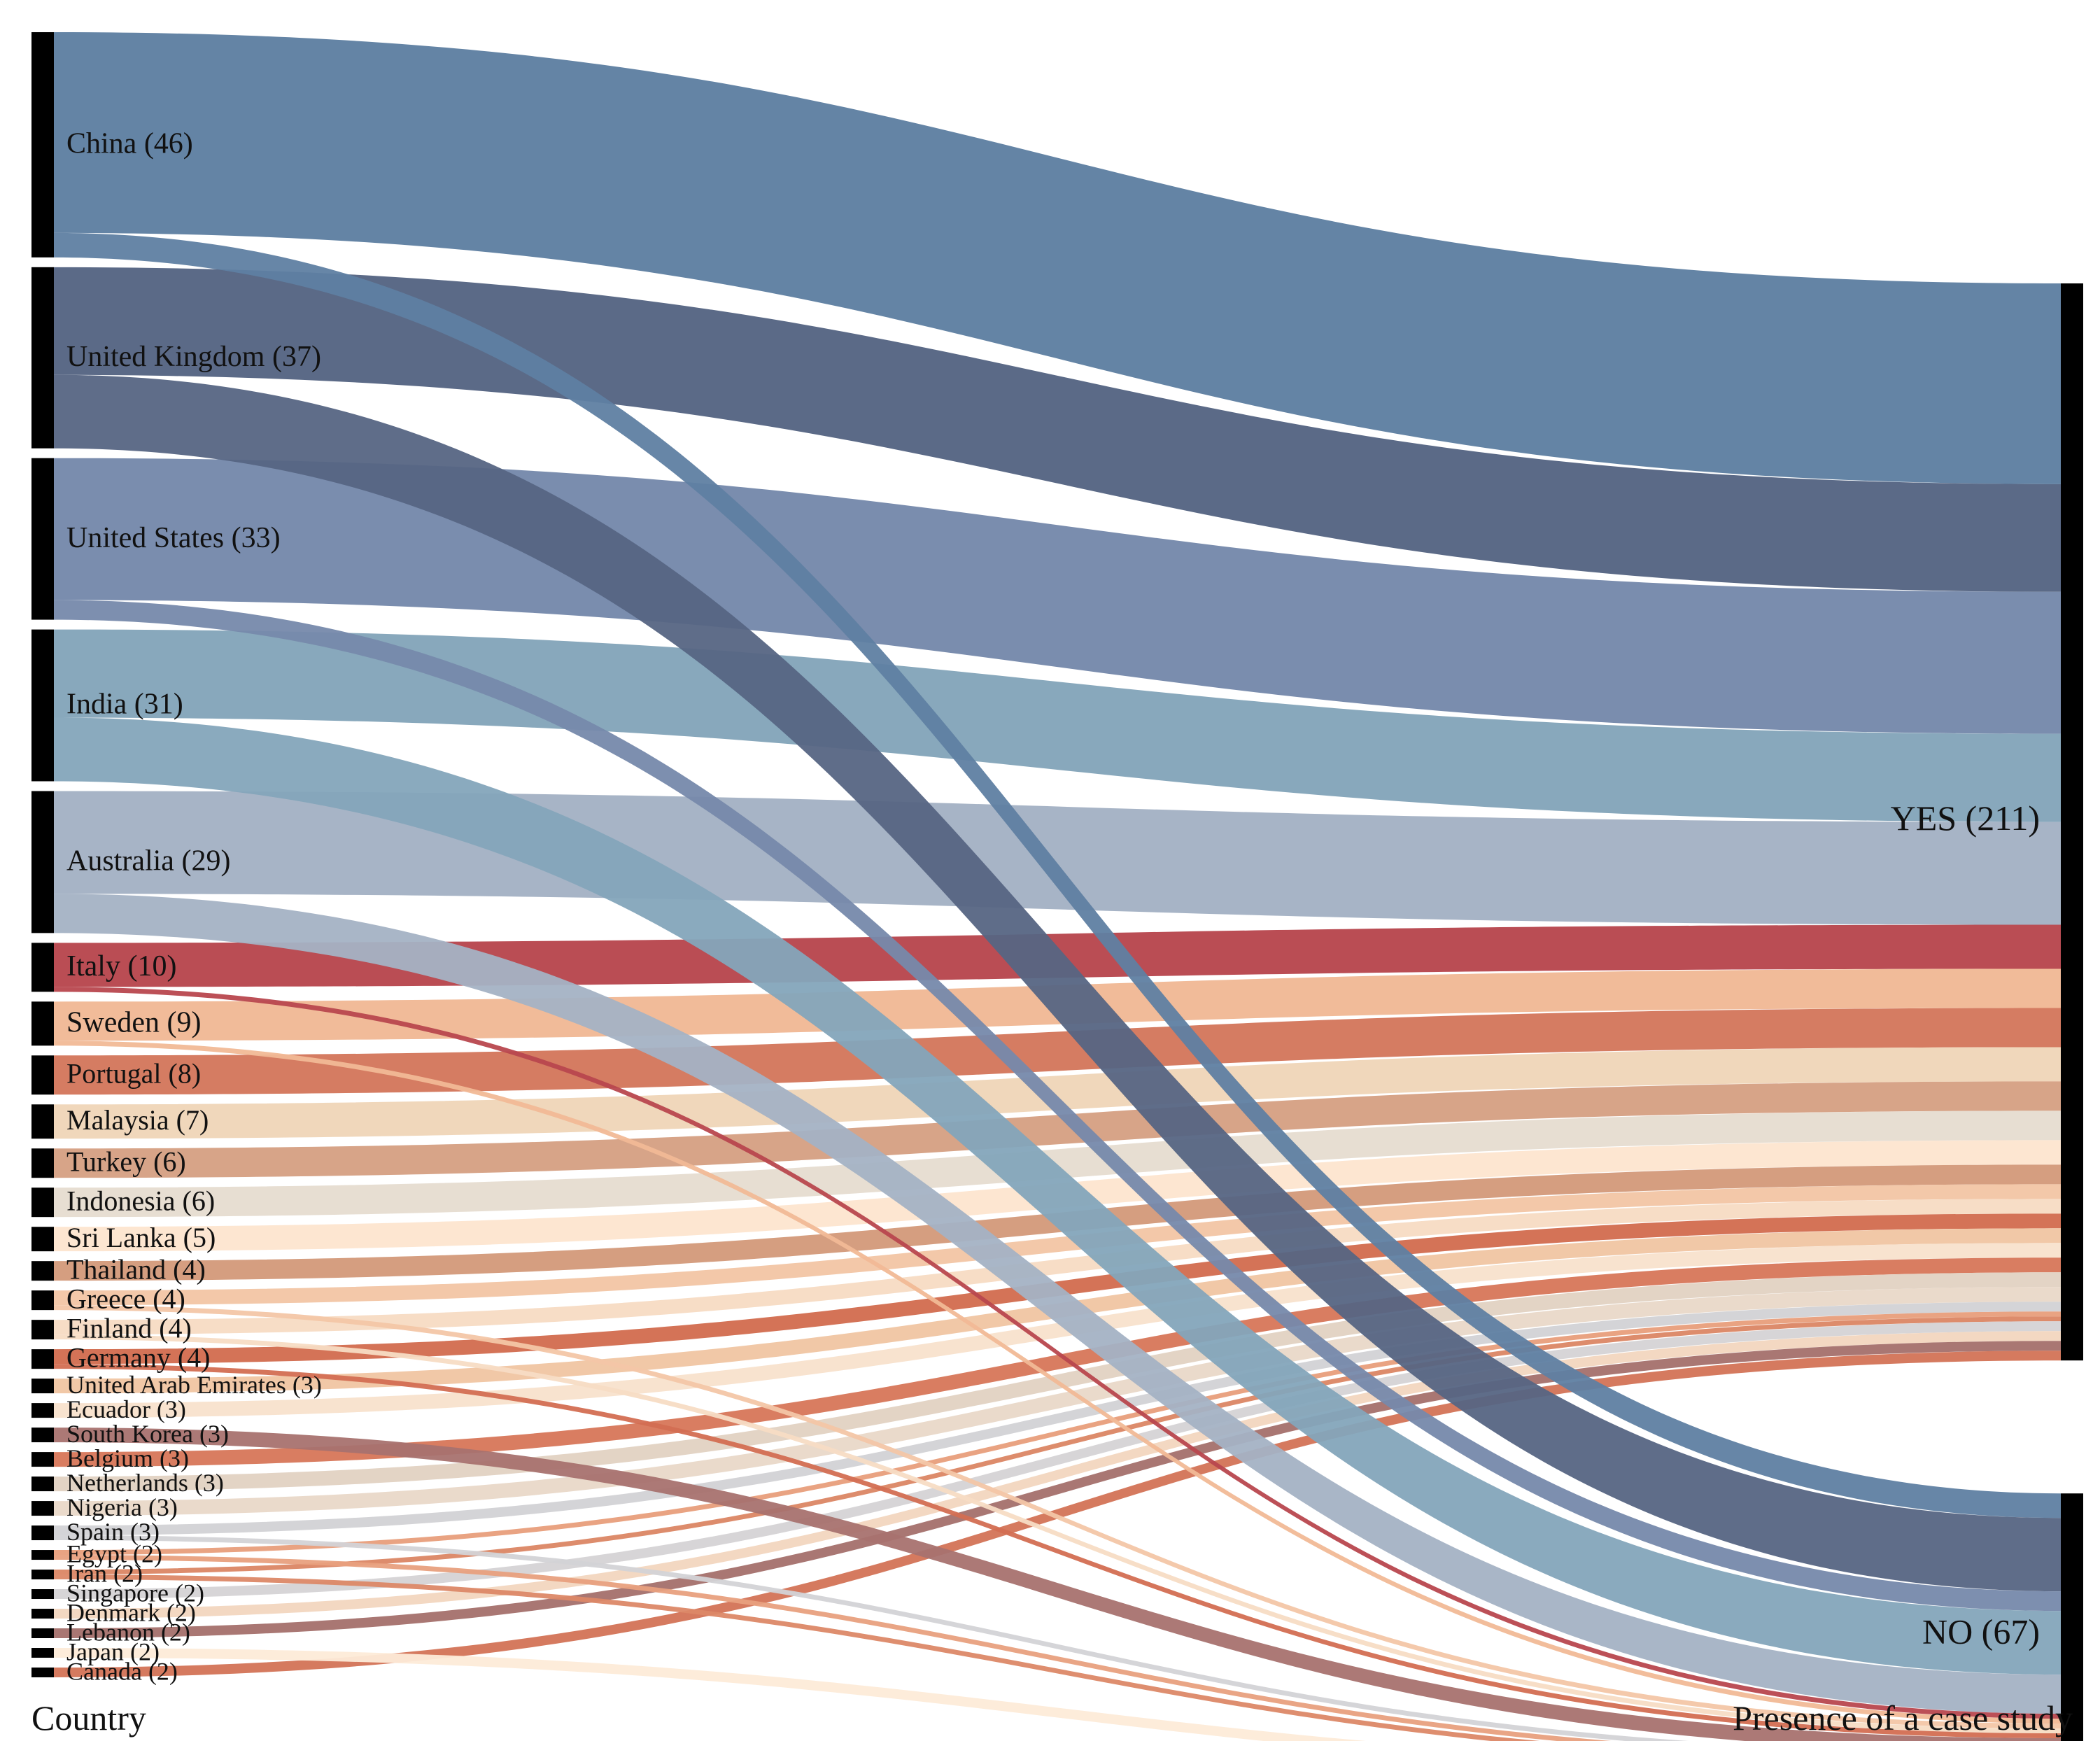 The width and height of the screenshot is (2100, 1741). I want to click on node-turkey, so click(42, 1163).